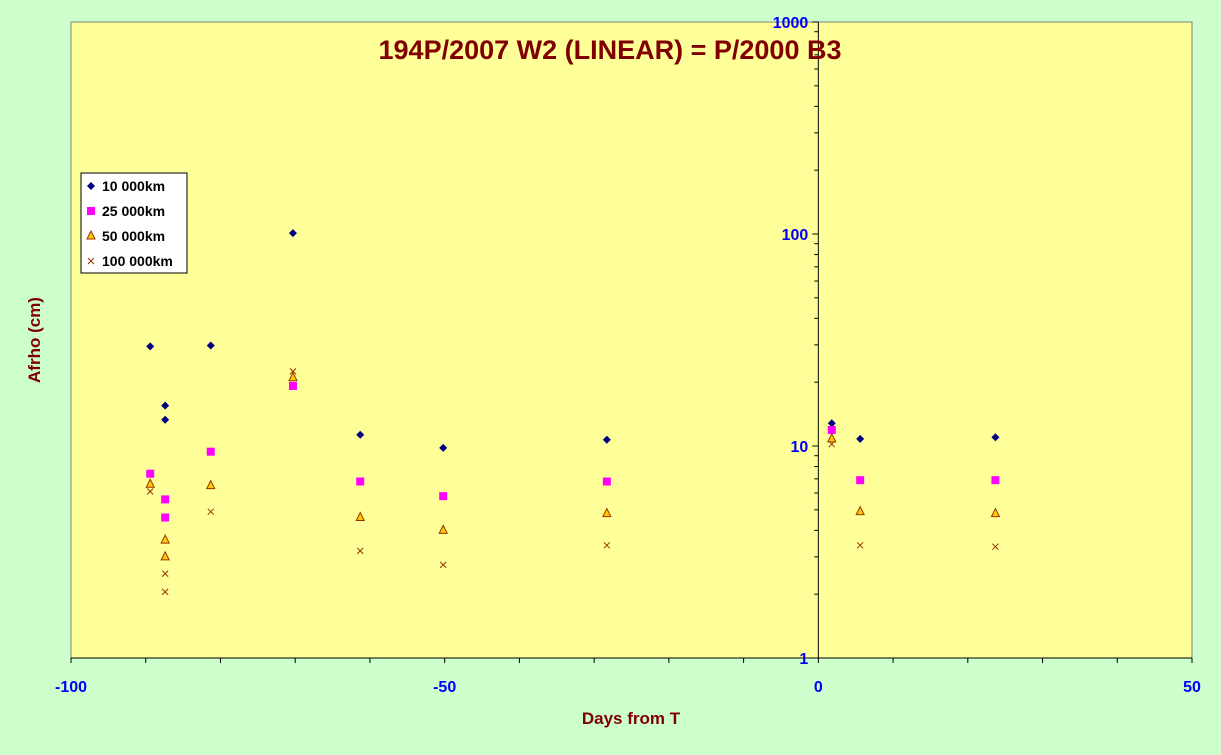  What do you see at coordinates (795, 235) in the screenshot?
I see `y-tick-label: 100` at bounding box center [795, 235].